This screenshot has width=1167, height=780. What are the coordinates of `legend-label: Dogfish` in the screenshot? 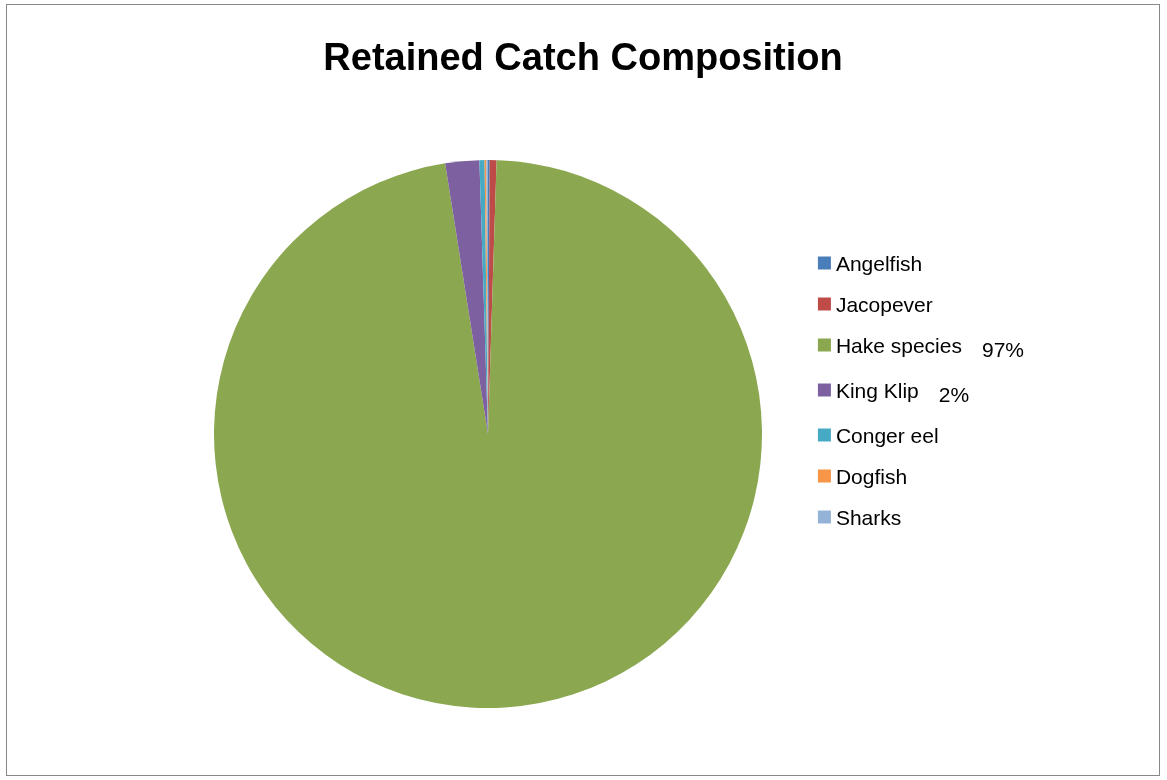 It's located at (871, 476).